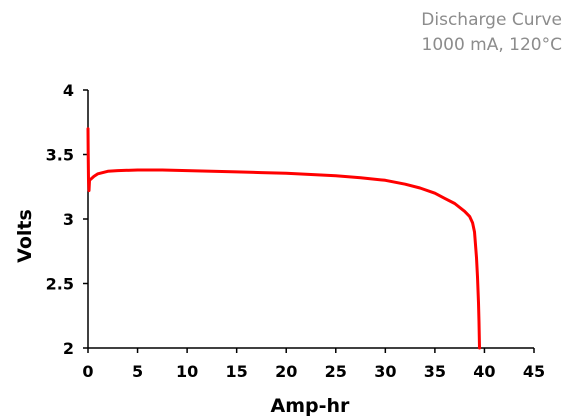 The height and width of the screenshot is (419, 574). Describe the element at coordinates (385, 371) in the screenshot. I see `x-tick-label: 30` at that location.